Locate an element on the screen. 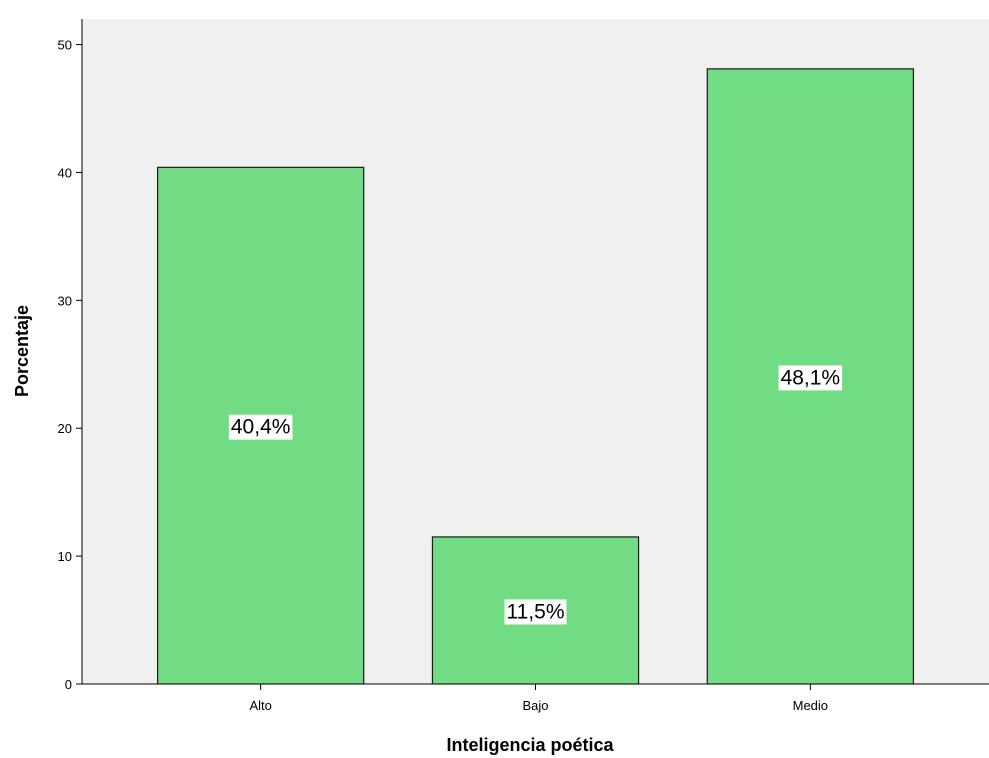  y-axis: 0 10 20 30 40 50 is located at coordinates (70, 355).